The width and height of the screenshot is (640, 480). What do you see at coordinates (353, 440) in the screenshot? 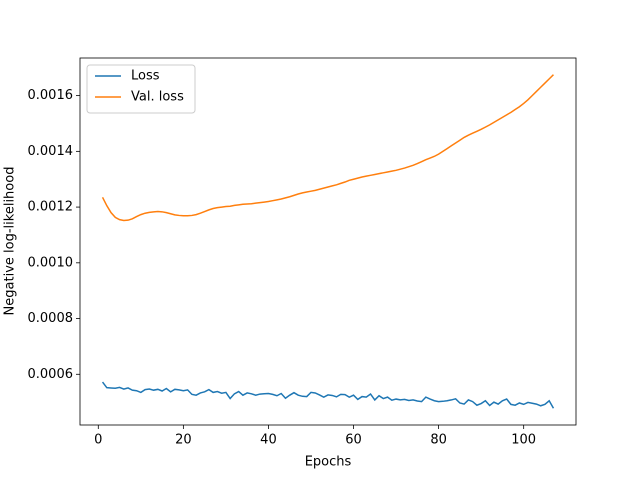
I see `x-tick-label: 60` at bounding box center [353, 440].